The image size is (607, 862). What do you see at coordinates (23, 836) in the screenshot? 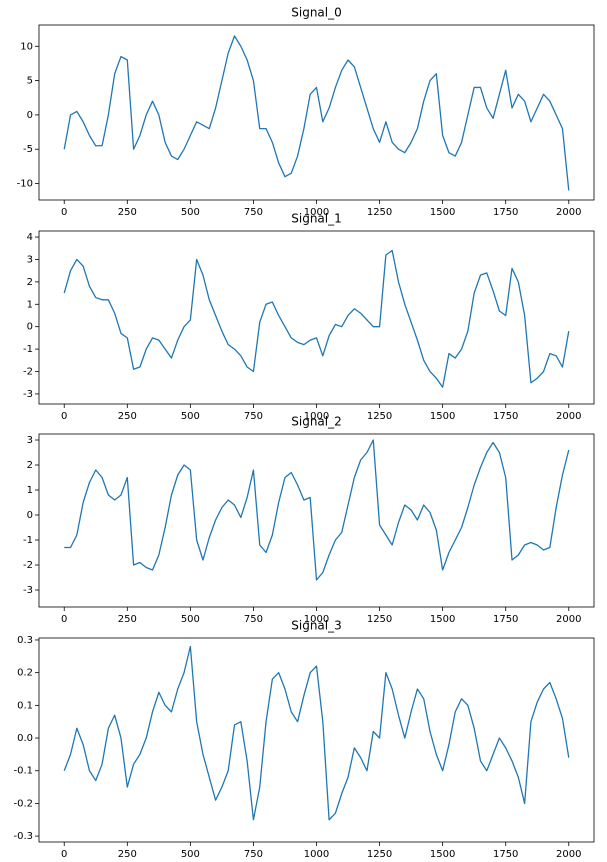
I see `y-tick-label: -0.3` at bounding box center [23, 836].